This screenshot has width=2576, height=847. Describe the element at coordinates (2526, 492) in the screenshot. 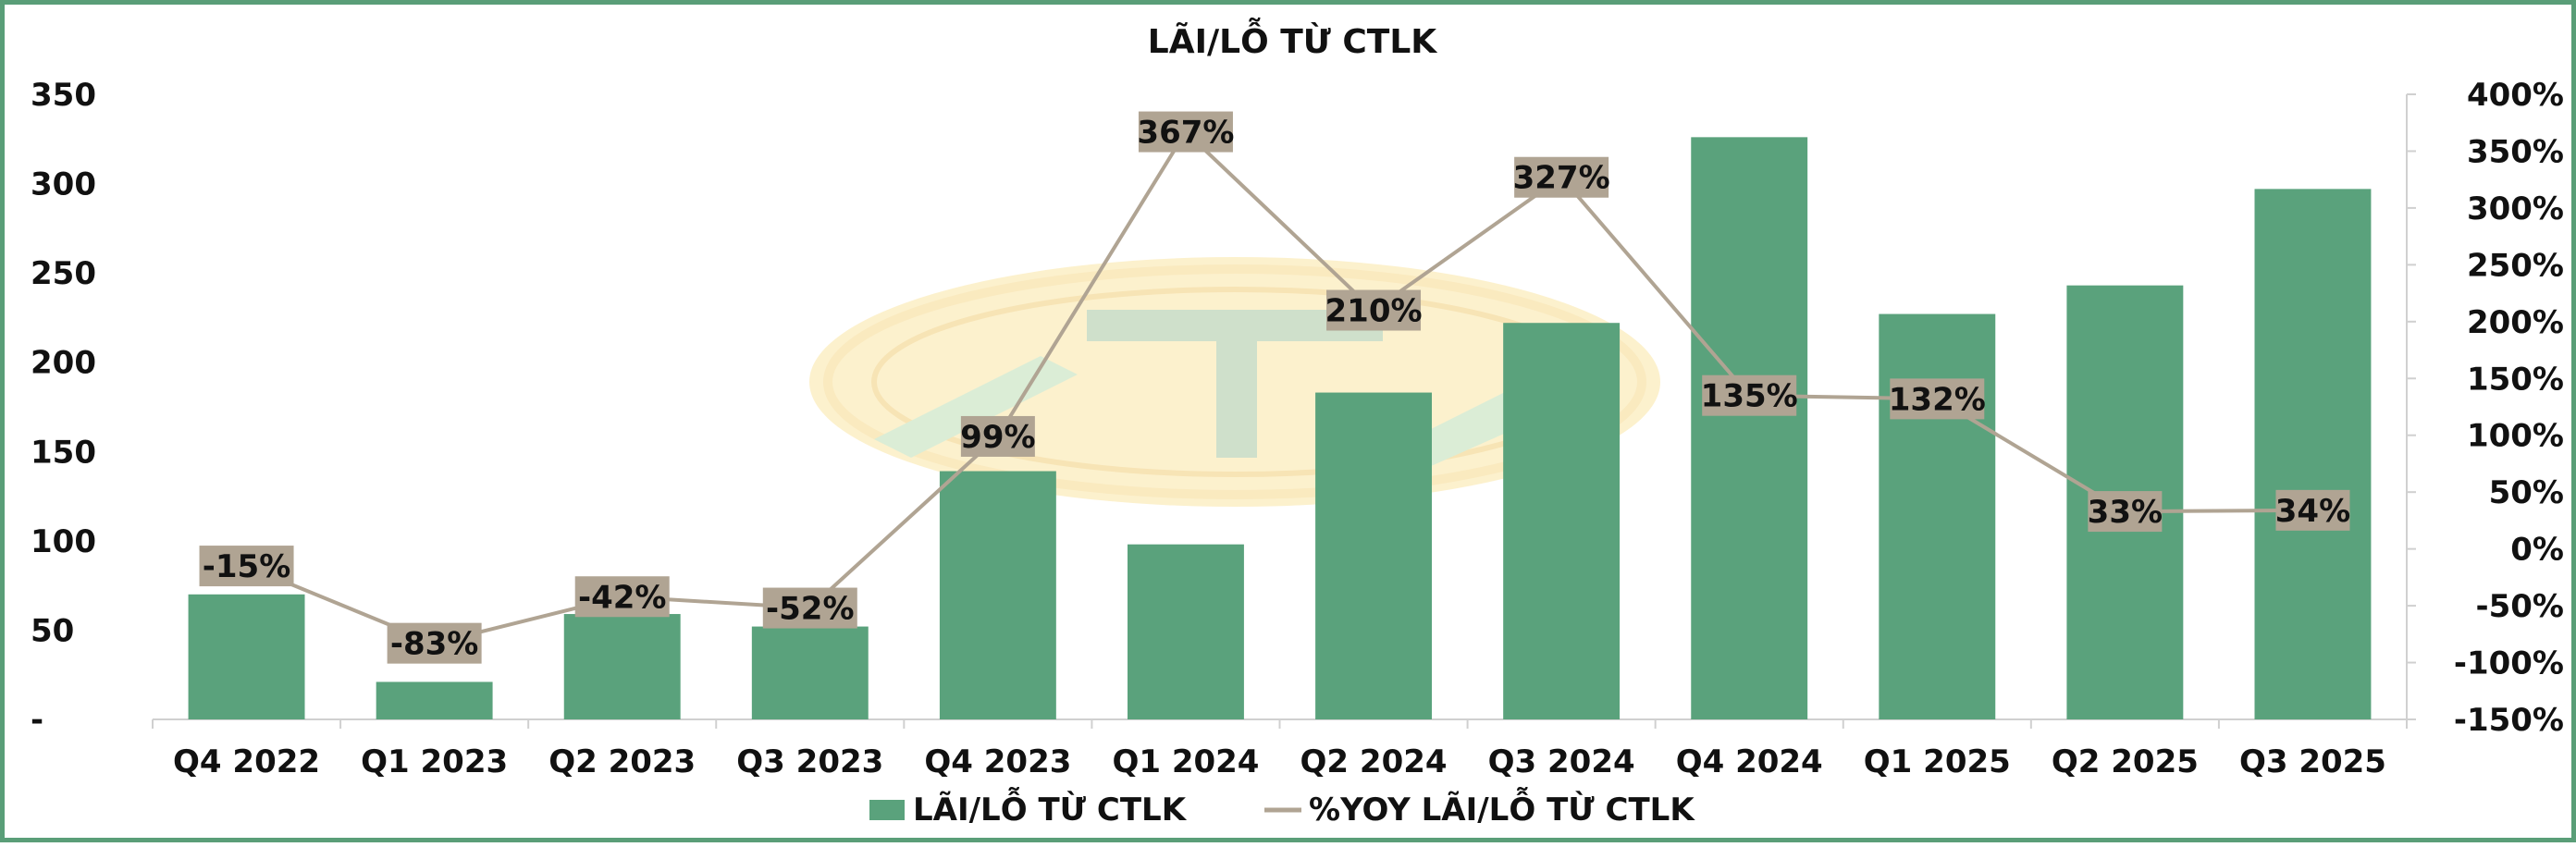

I see `y-right-tick-label: 50%` at that location.